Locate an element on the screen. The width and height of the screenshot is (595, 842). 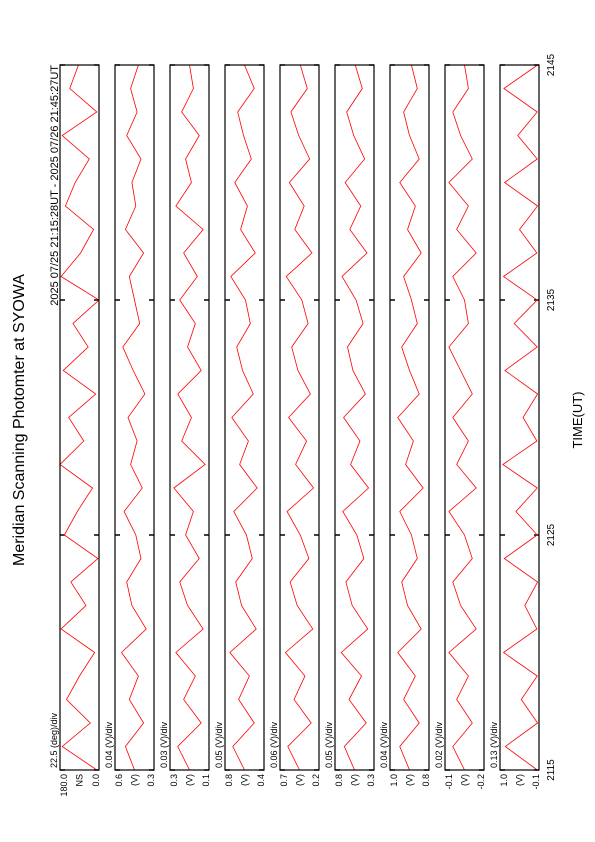
panel-header: 0.02 (V)/div is located at coordinates (439, 744).